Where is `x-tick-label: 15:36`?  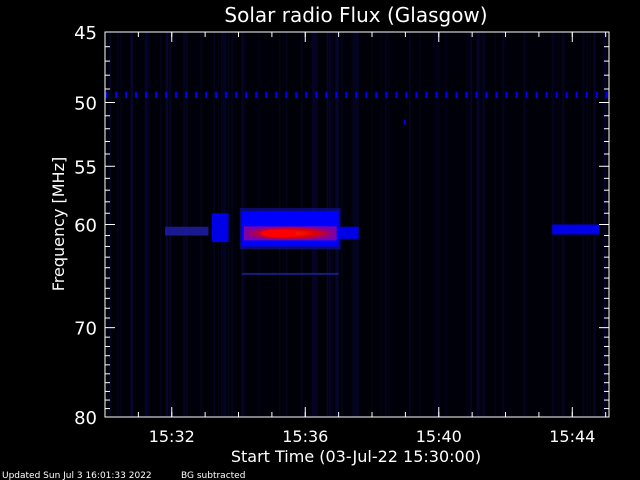
x-tick-label: 15:36 is located at coordinates (305, 436).